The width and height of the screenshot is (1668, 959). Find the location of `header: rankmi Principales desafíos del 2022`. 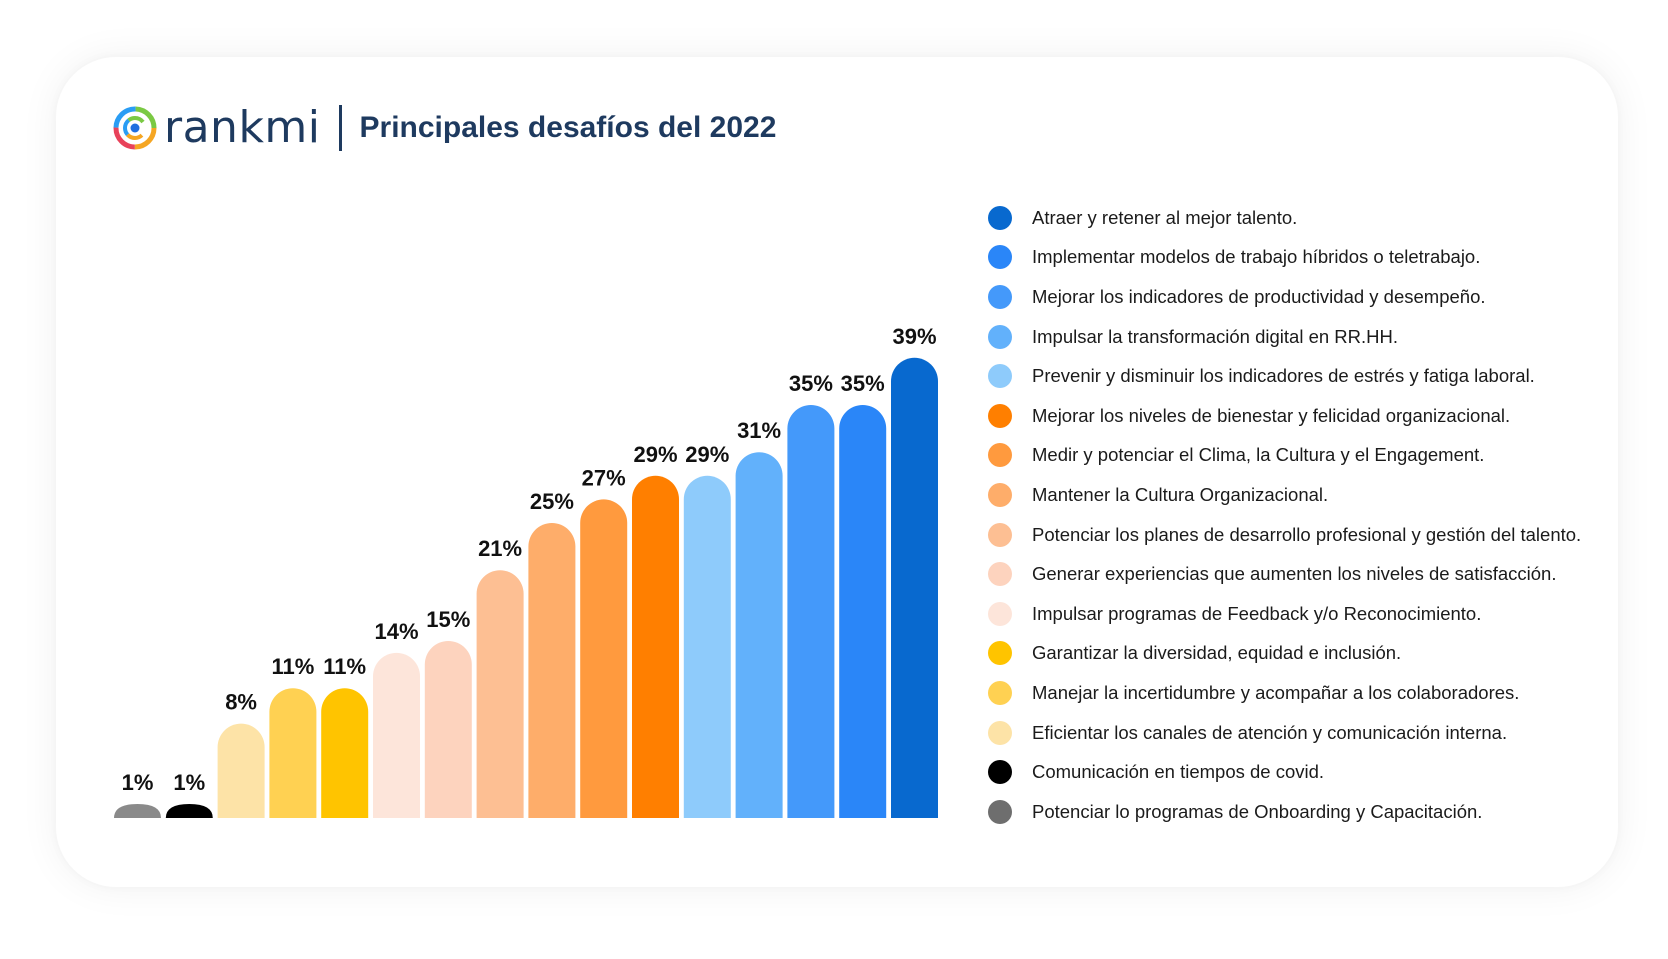

header: rankmi Principales desafíos del 2022 is located at coordinates (444, 128).